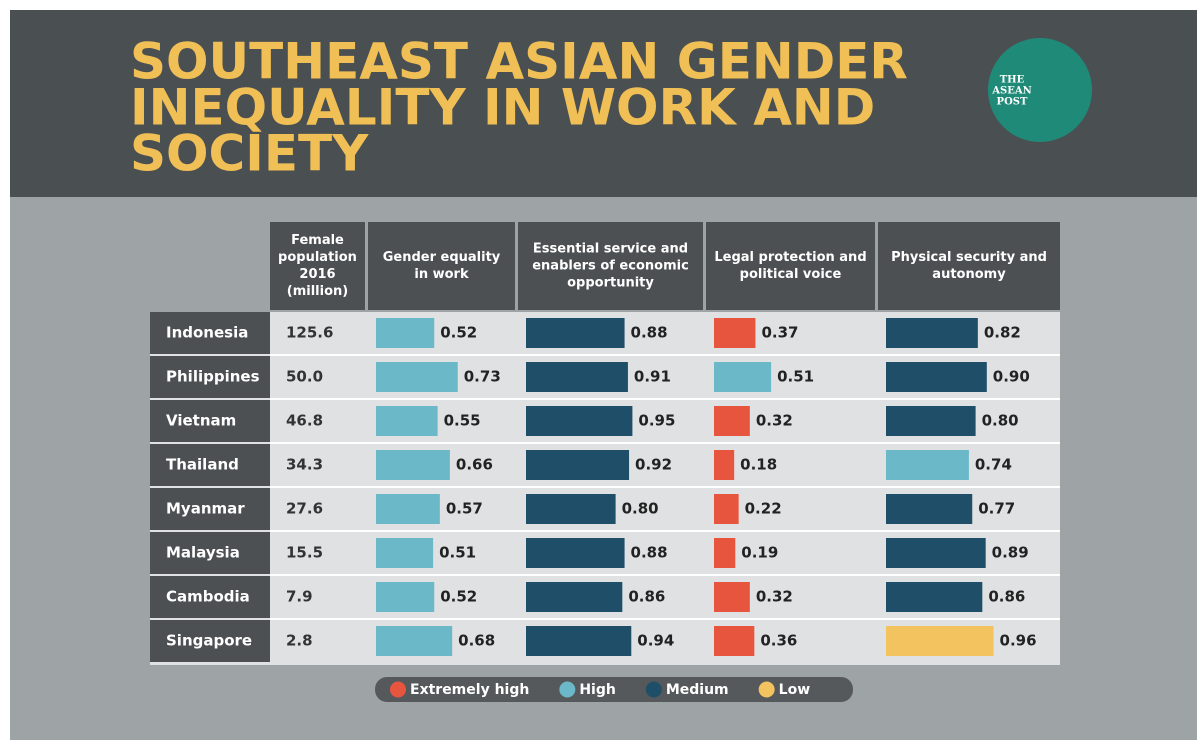 The width and height of the screenshot is (1202, 745). Describe the element at coordinates (482, 377) in the screenshot. I see `score-label: 0.73` at that location.